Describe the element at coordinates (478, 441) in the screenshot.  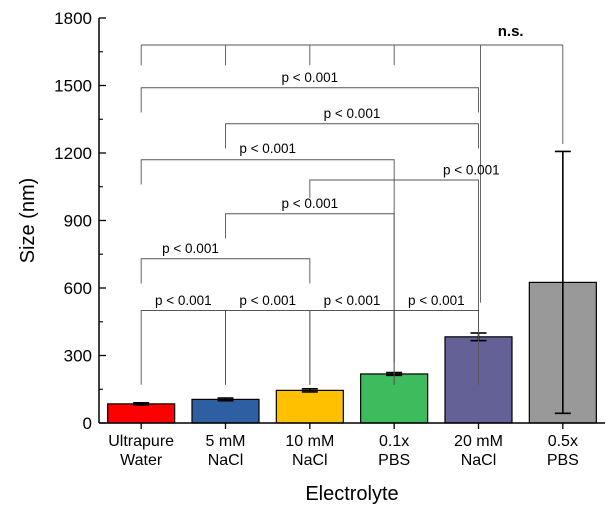
I see `x-tick-label: 20 mM` at that location.